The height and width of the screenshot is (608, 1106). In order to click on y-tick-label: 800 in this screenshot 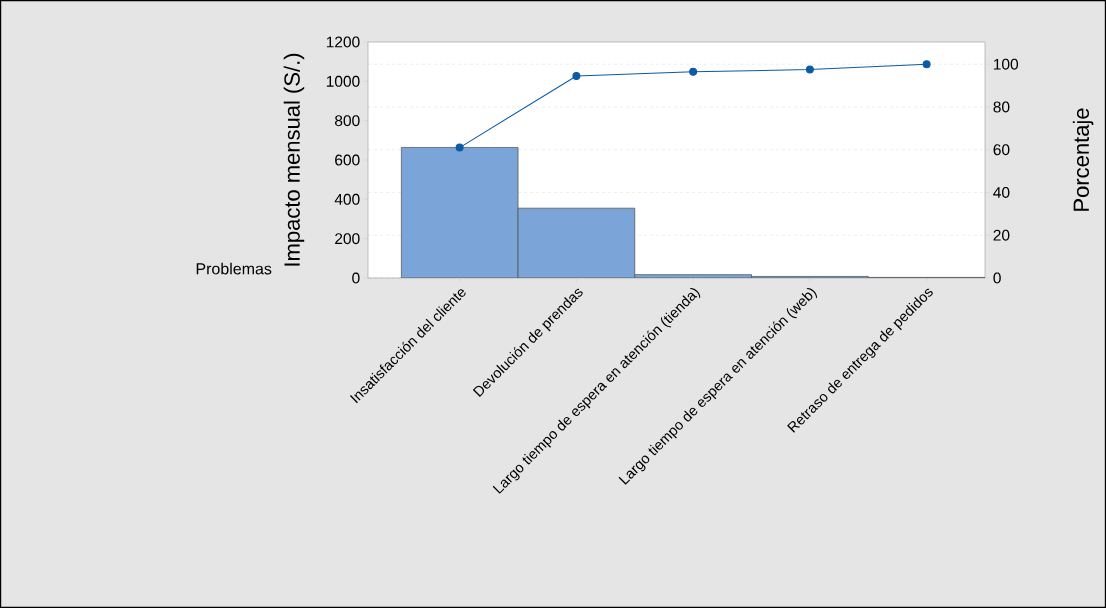, I will do `click(347, 121)`.